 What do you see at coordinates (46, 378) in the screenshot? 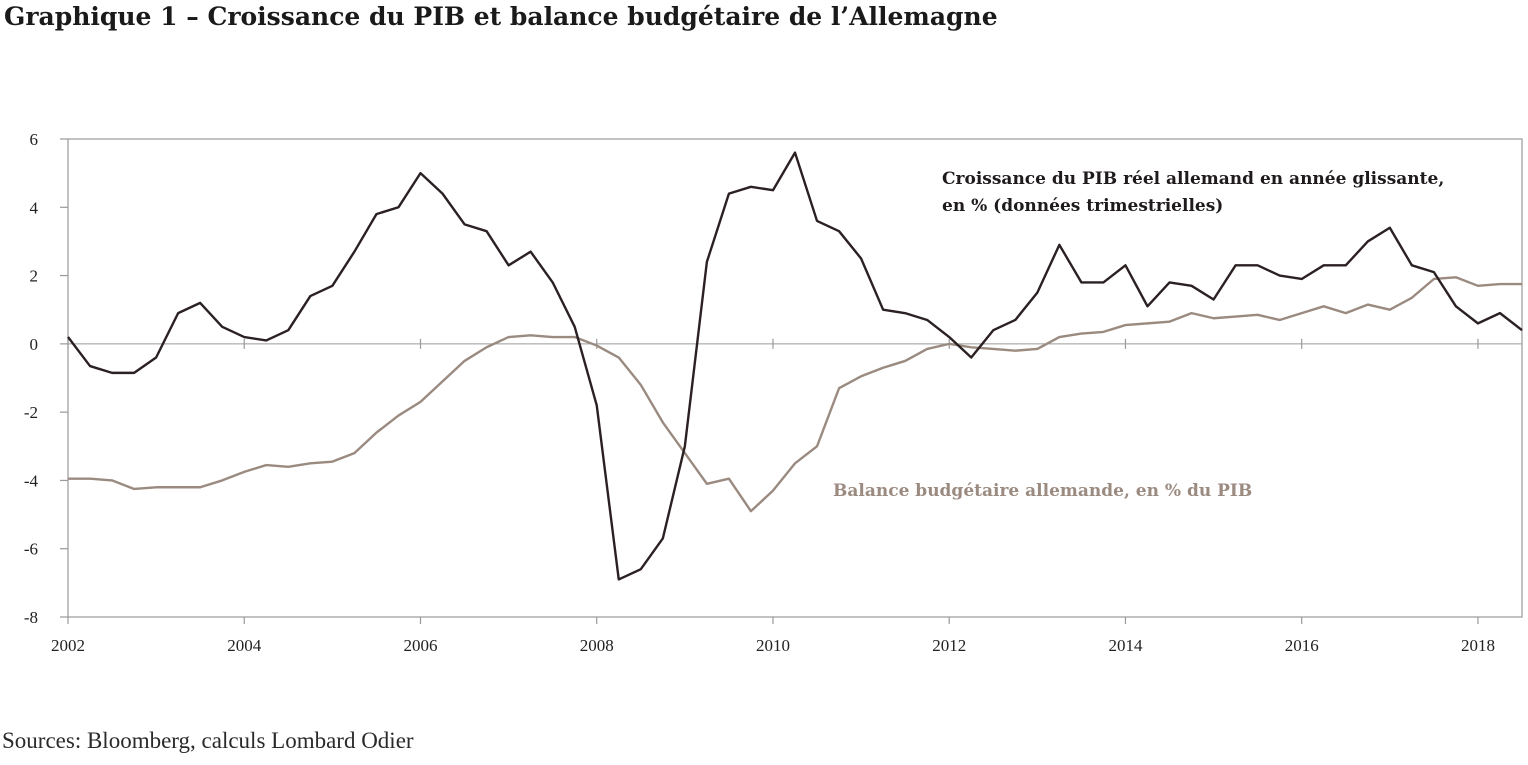
I see `y-axis: 6 4 2 0 -2 -4 -6 -8` at bounding box center [46, 378].